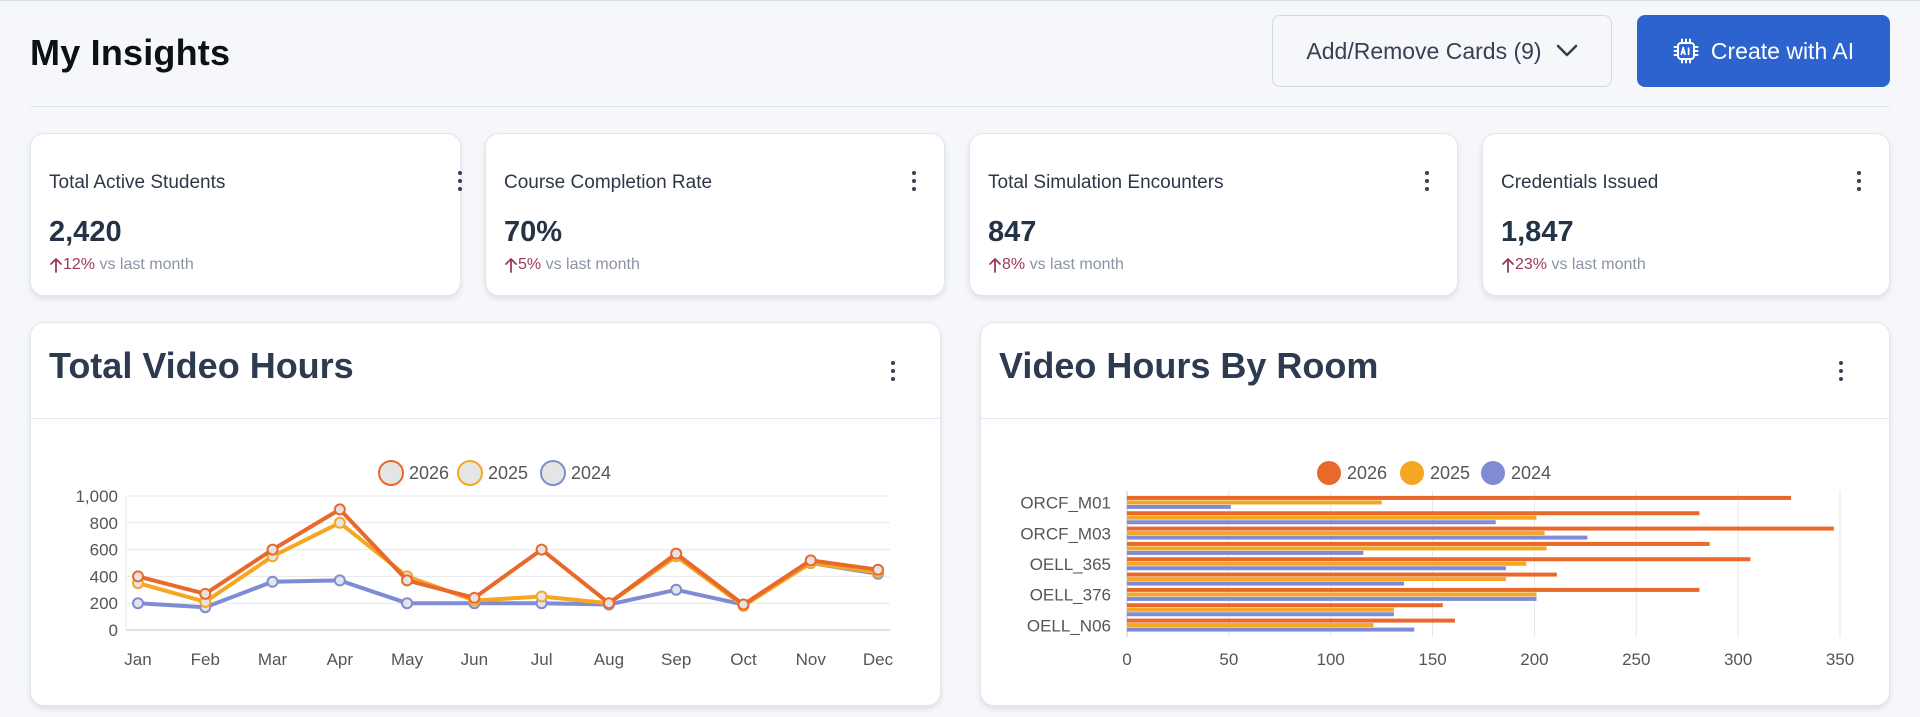  Describe the element at coordinates (1285, 605) in the screenshot. I see `bar-OELL_380-2026` at that location.